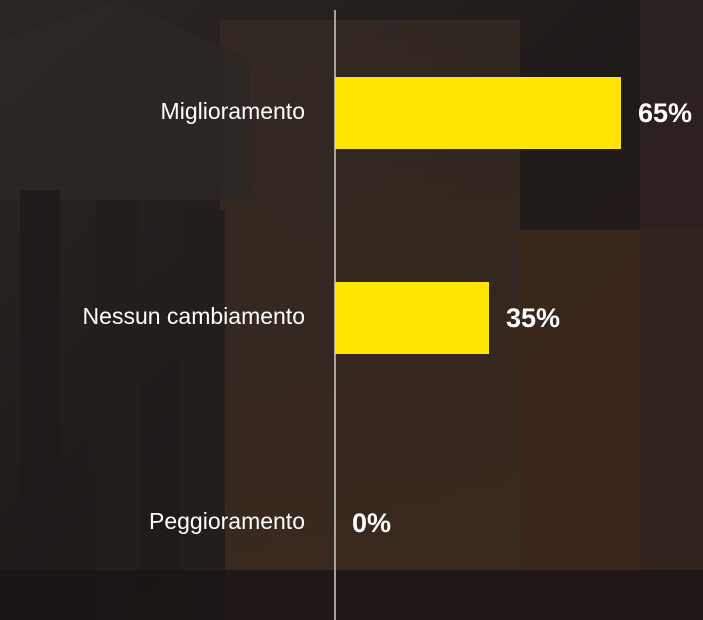 The height and width of the screenshot is (620, 703). Describe the element at coordinates (371, 523) in the screenshot. I see `value-label: 0%` at that location.